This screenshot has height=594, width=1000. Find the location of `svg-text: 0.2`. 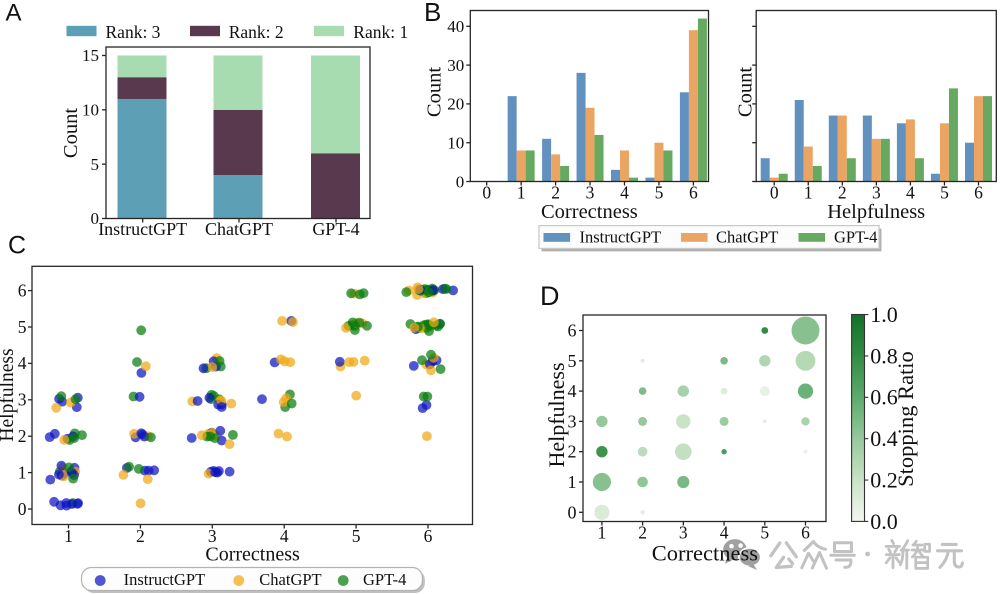

svg-text: 0.2 is located at coordinates (884, 479).